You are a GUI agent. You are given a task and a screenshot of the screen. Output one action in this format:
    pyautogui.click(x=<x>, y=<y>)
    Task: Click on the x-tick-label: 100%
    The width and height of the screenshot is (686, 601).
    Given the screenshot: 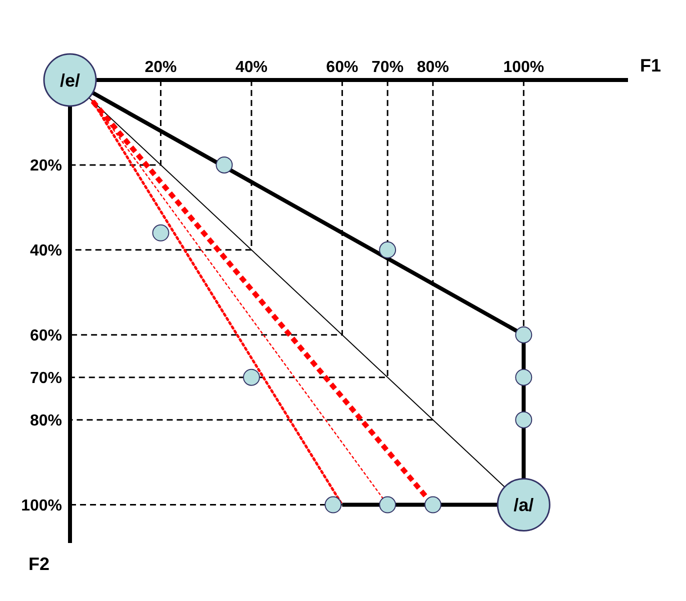 What is the action you would take?
    pyautogui.click(x=523, y=67)
    